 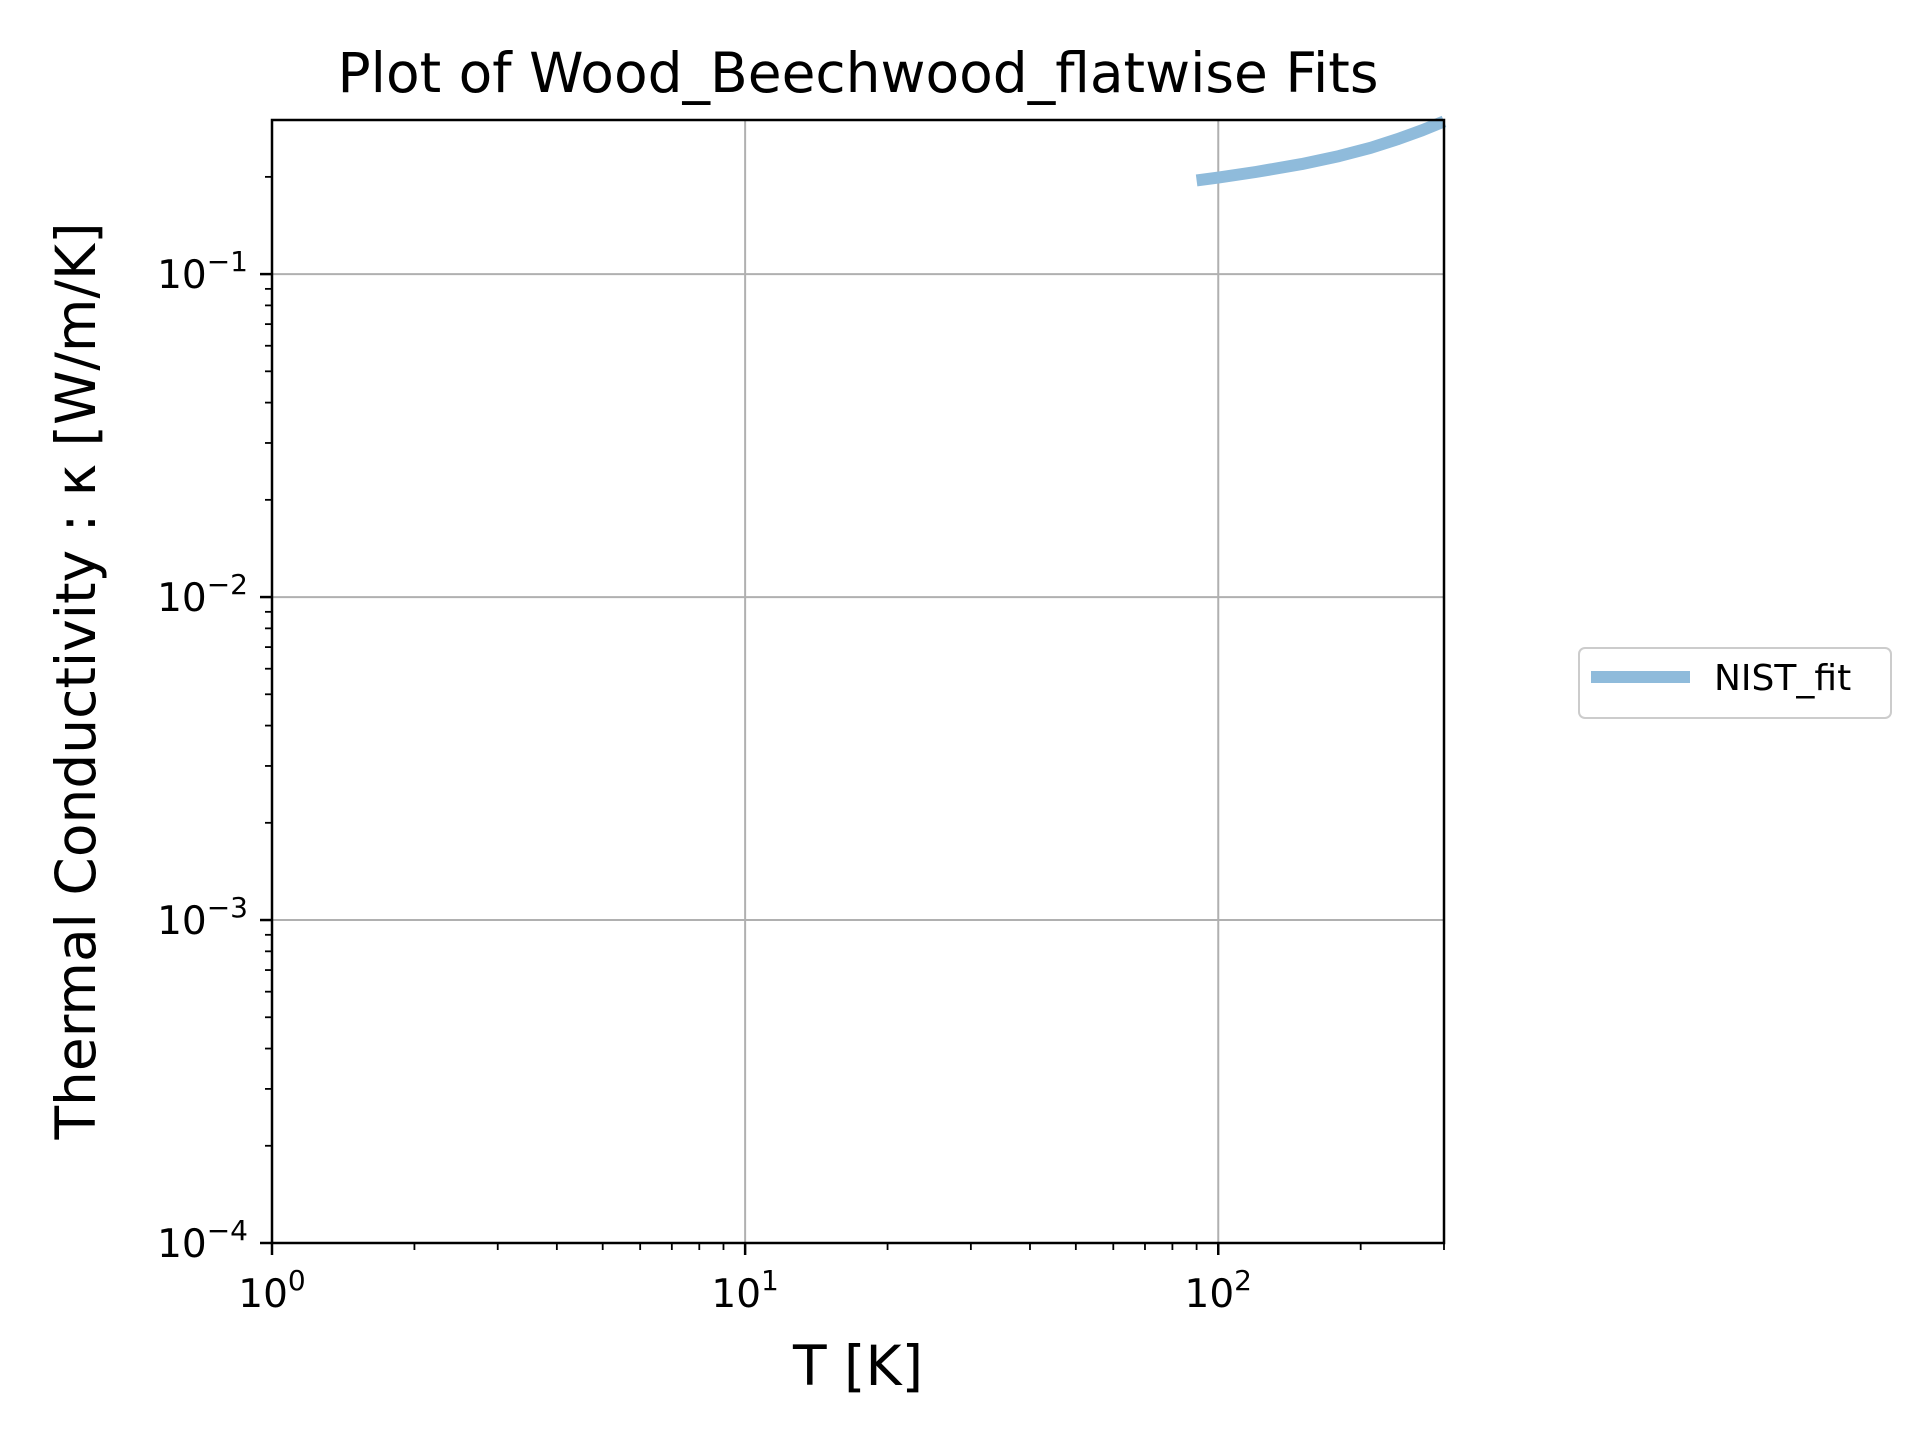 I want to click on legend: NIST_fit, so click(x=1735, y=683).